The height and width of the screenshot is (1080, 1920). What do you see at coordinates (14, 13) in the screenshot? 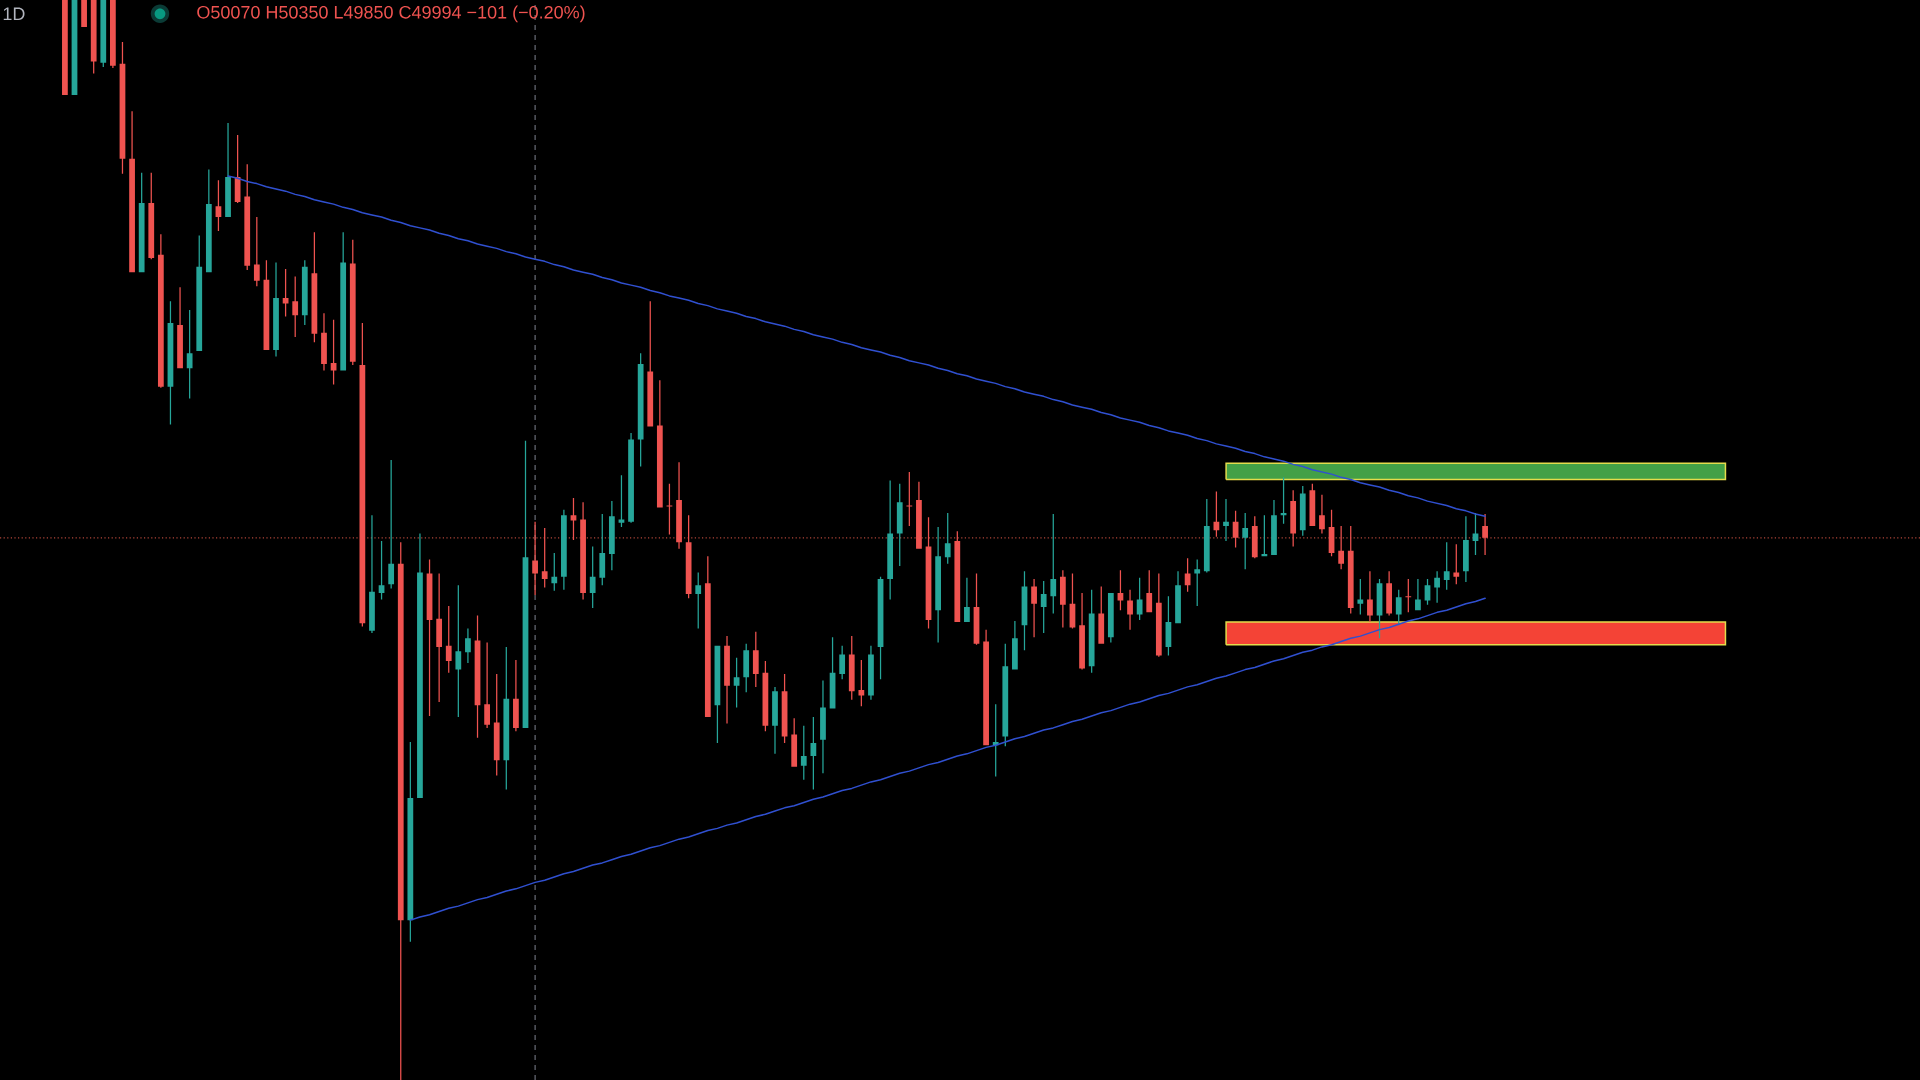
I see `chart-title: 1D` at bounding box center [14, 13].